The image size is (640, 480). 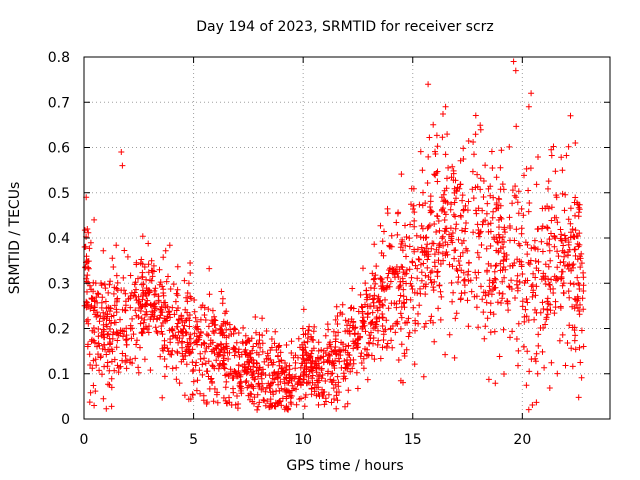 I want to click on x-tick-label: 5, so click(x=193, y=440).